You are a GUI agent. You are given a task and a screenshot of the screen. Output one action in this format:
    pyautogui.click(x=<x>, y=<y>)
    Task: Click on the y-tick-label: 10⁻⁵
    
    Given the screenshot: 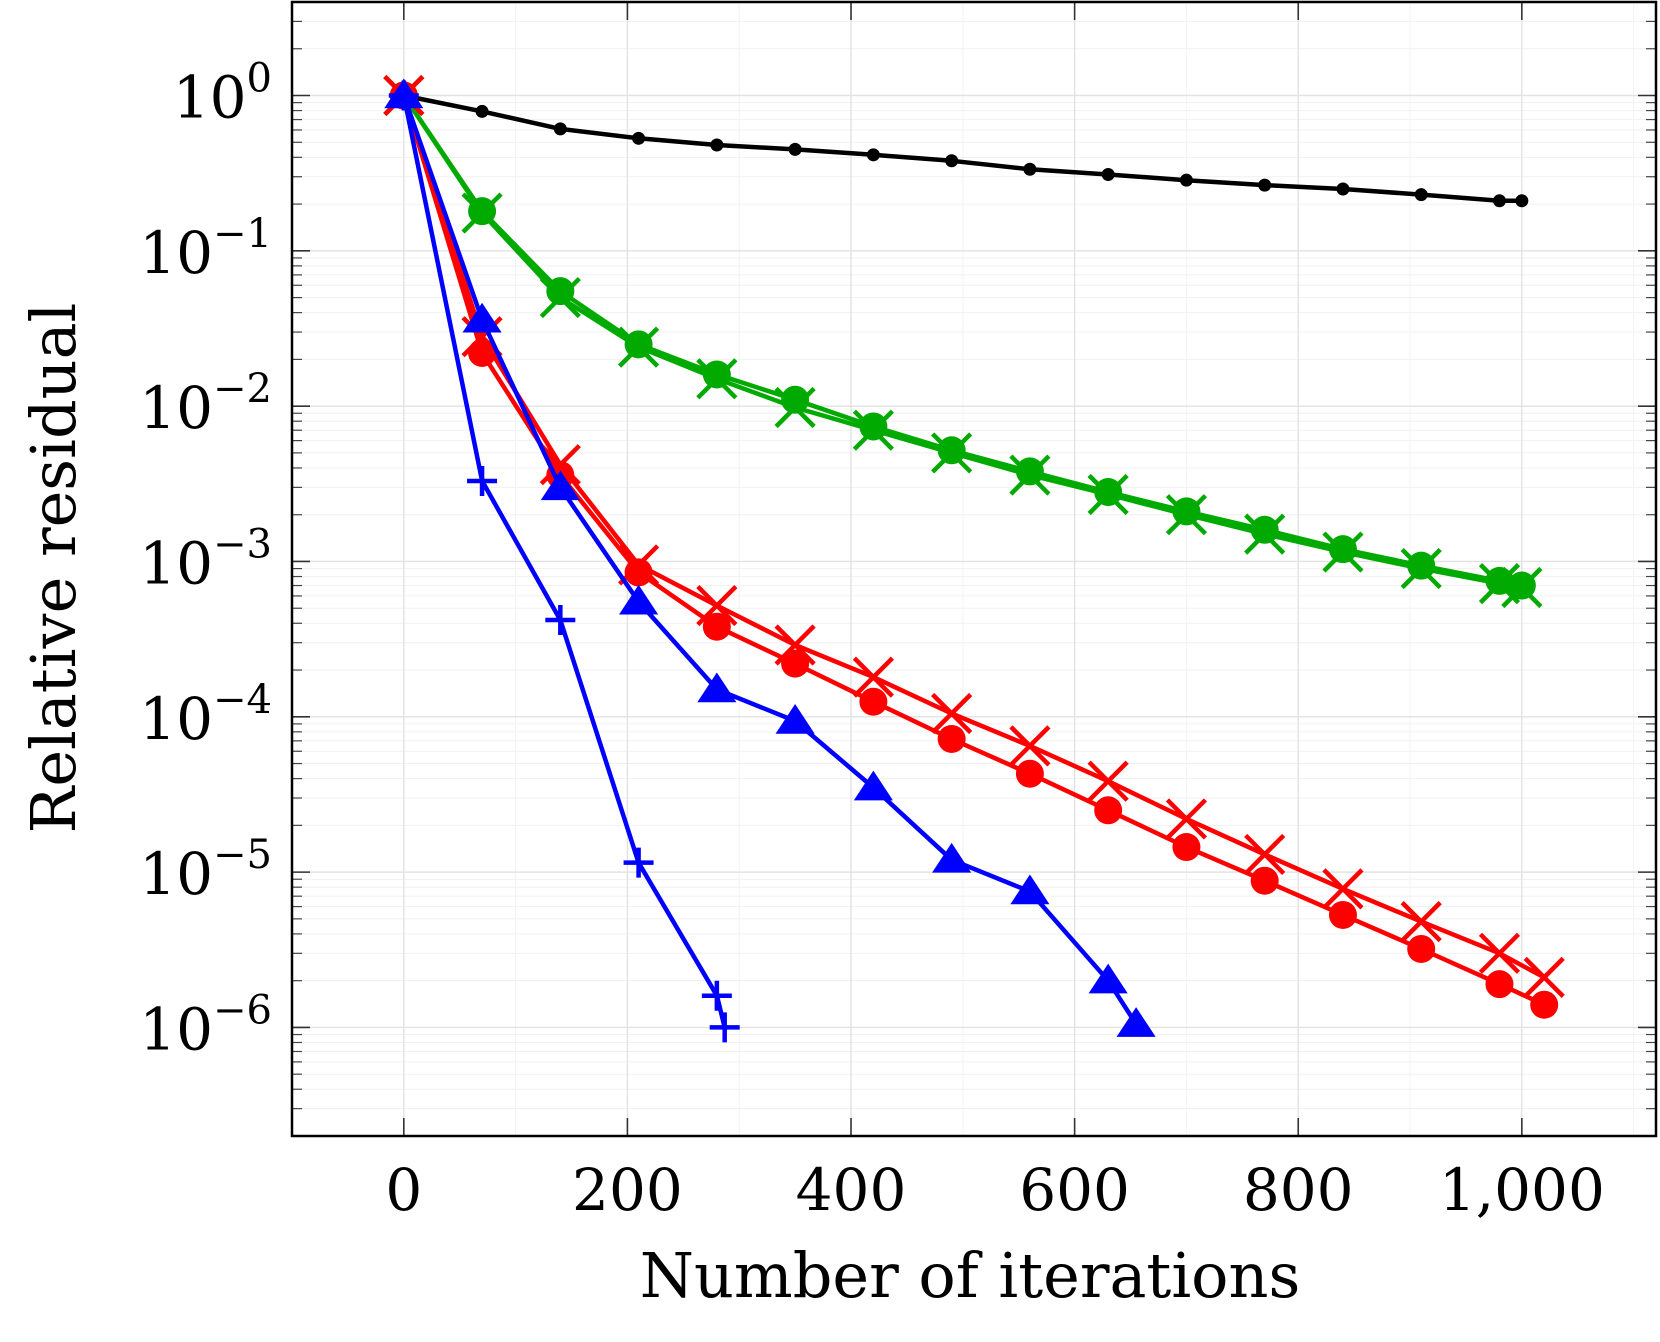 What is the action you would take?
    pyautogui.click(x=205, y=870)
    